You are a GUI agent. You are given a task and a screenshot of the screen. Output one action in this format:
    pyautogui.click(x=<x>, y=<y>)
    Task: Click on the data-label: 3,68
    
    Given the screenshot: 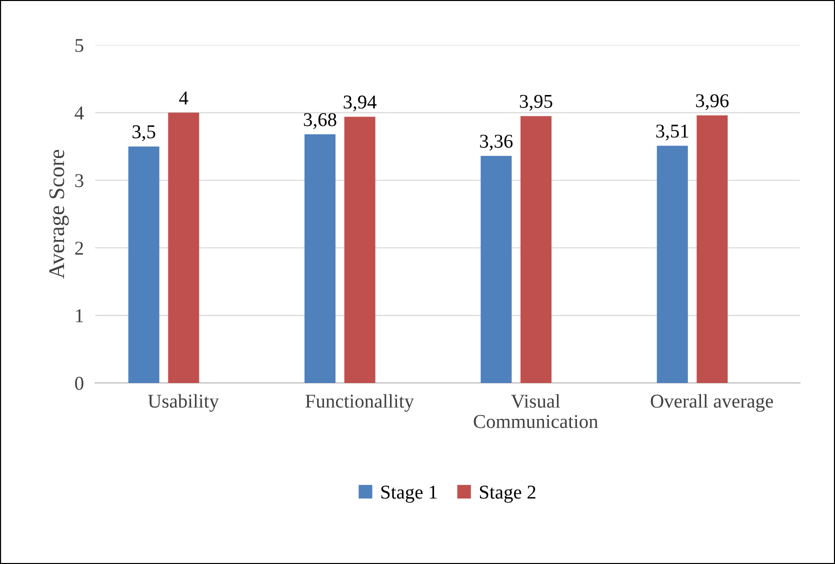 What is the action you would take?
    pyautogui.click(x=320, y=121)
    